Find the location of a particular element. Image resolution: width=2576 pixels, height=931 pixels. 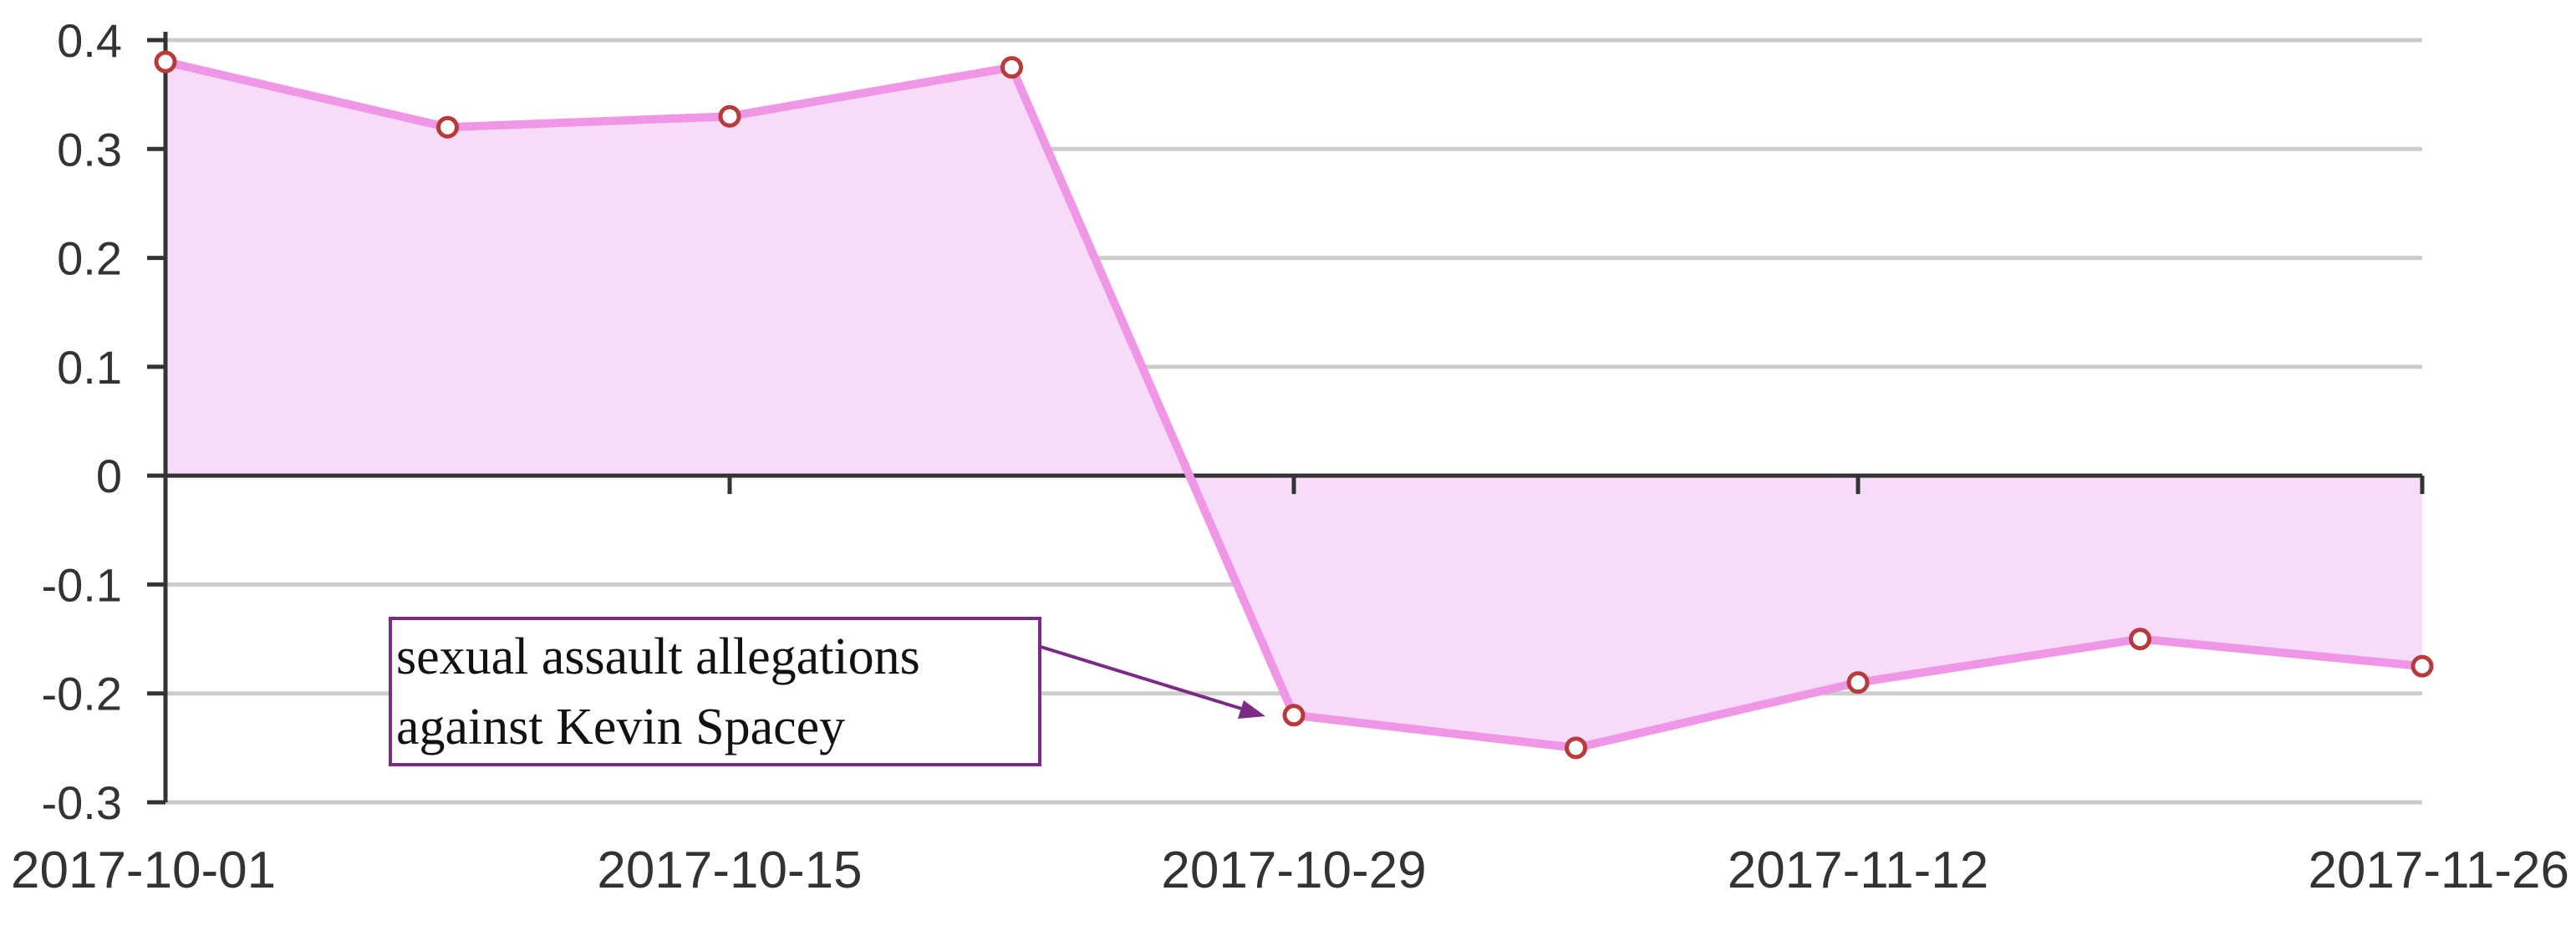

annotation-arrowhead is located at coordinates (1251, 709).